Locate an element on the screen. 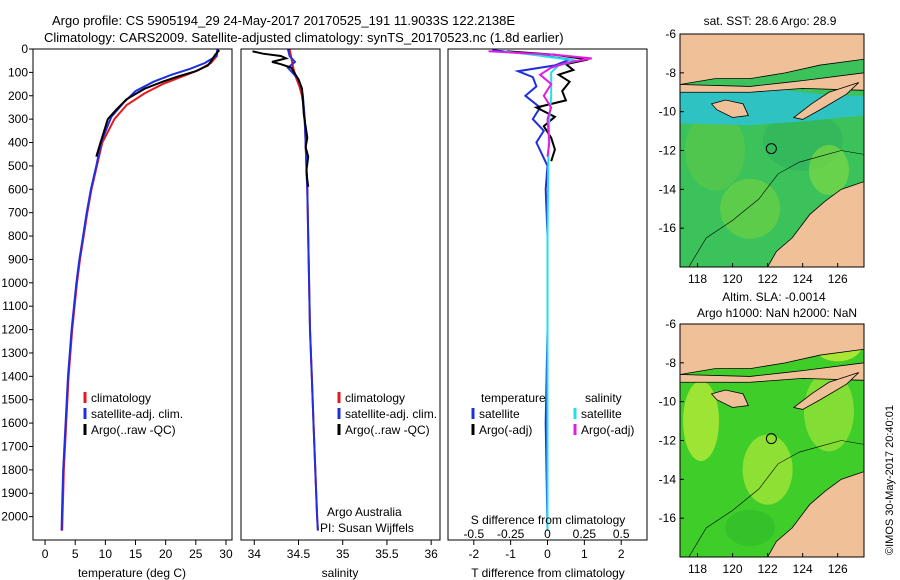 Image resolution: width=900 pixels, height=580 pixels. depth-tick-label: 1900 is located at coordinates (14, 493).